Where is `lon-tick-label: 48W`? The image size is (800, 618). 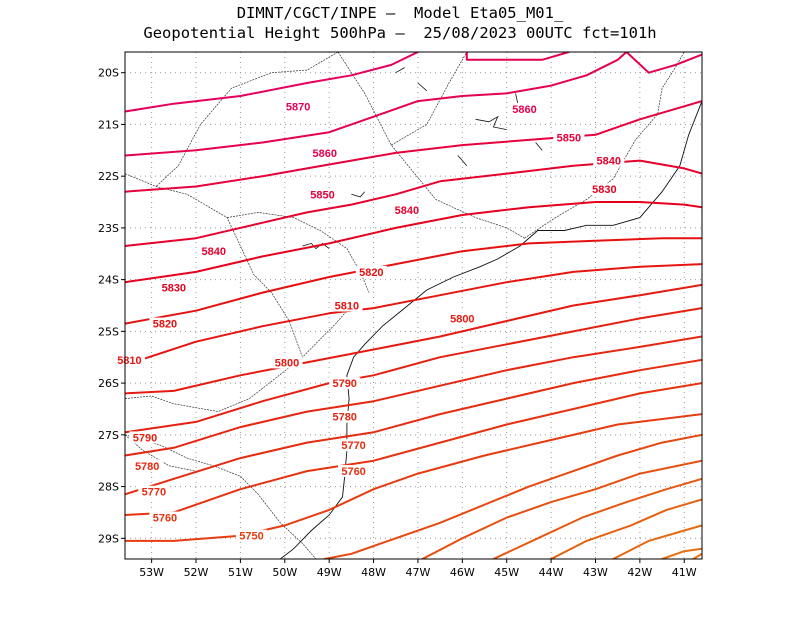 lon-tick-label: 48W is located at coordinates (373, 572).